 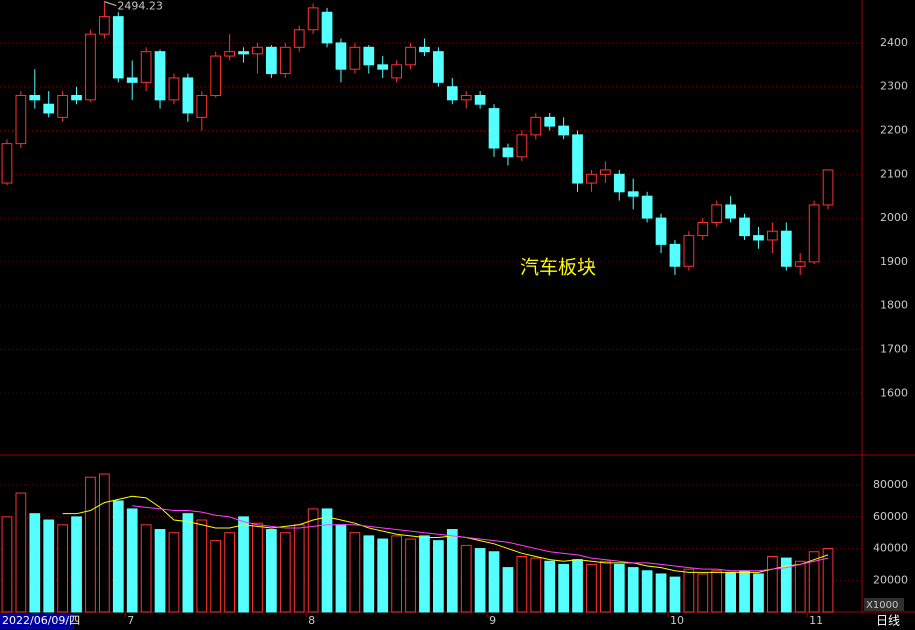 I want to click on x-tick-label: 11, so click(x=816, y=620).